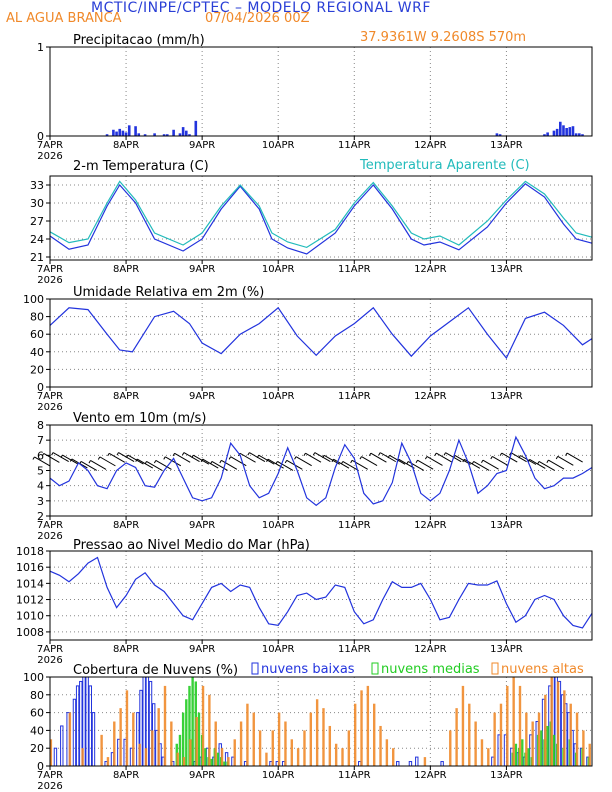  What do you see at coordinates (40, 471) in the screenshot?
I see `wind-y-tick-label: 5` at bounding box center [40, 471].